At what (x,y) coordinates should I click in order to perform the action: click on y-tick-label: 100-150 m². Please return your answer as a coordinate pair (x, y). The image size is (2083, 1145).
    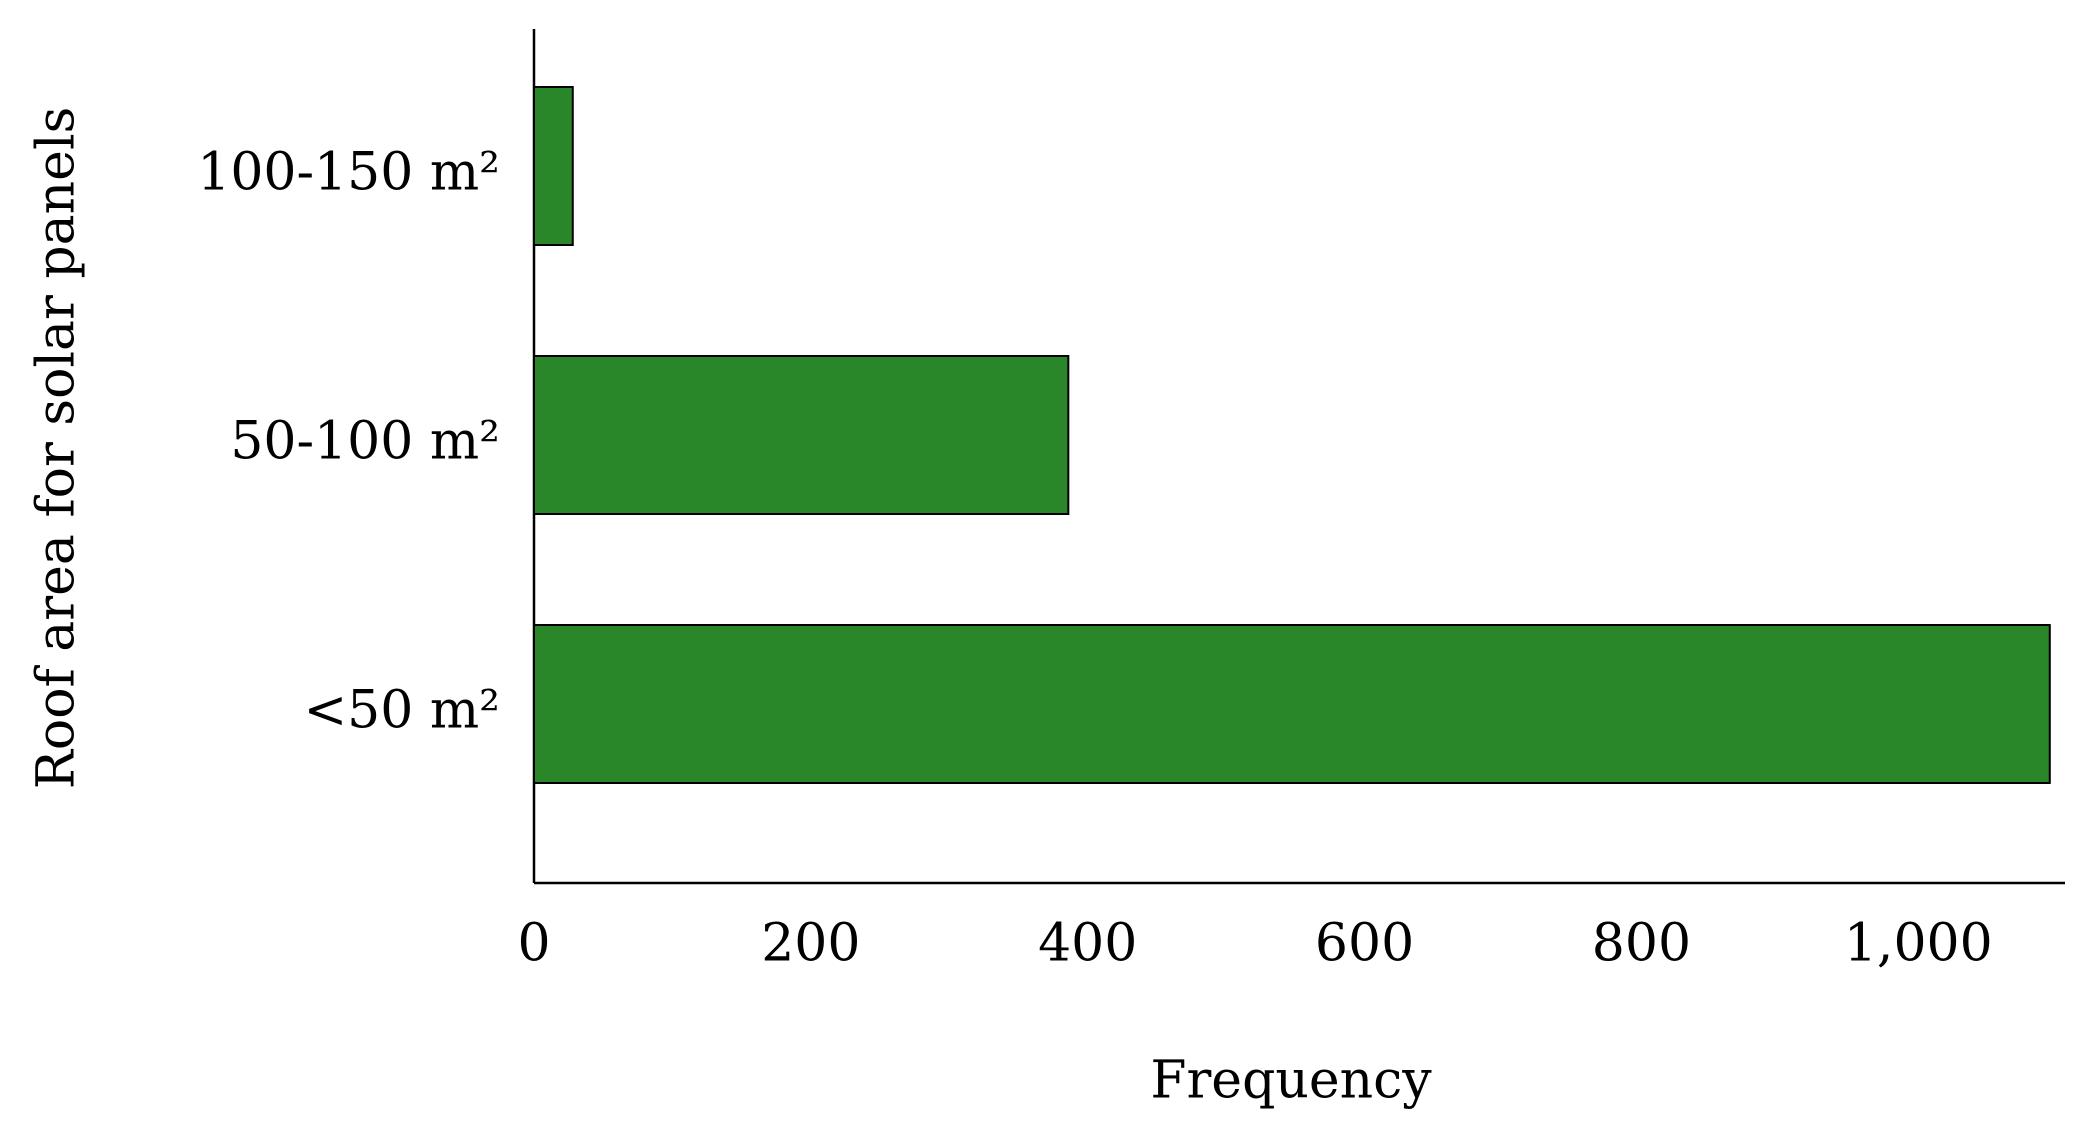
    Looking at the image, I should click on (348, 173).